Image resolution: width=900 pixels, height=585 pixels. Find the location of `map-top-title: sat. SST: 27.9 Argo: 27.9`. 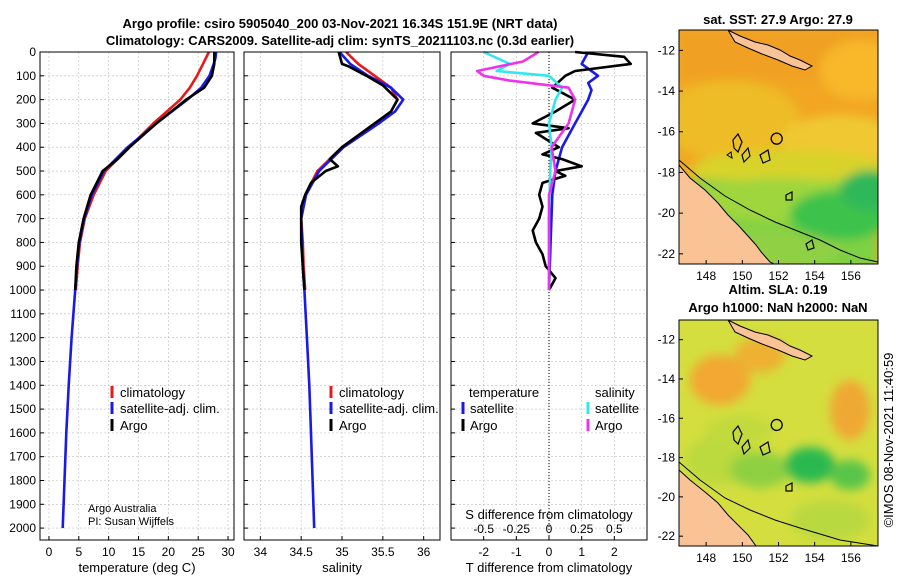

map-top-title: sat. SST: 27.9 Argo: 27.9 is located at coordinates (778, 19).